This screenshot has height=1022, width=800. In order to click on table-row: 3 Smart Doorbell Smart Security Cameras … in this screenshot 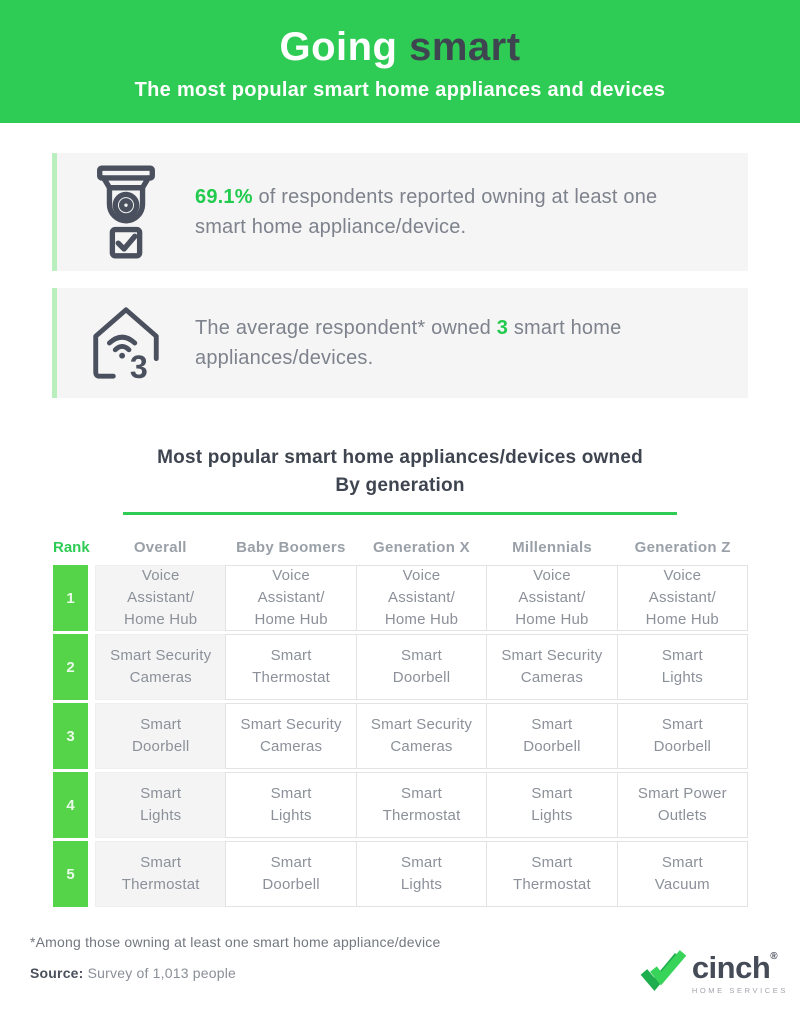, I will do `click(401, 736)`.